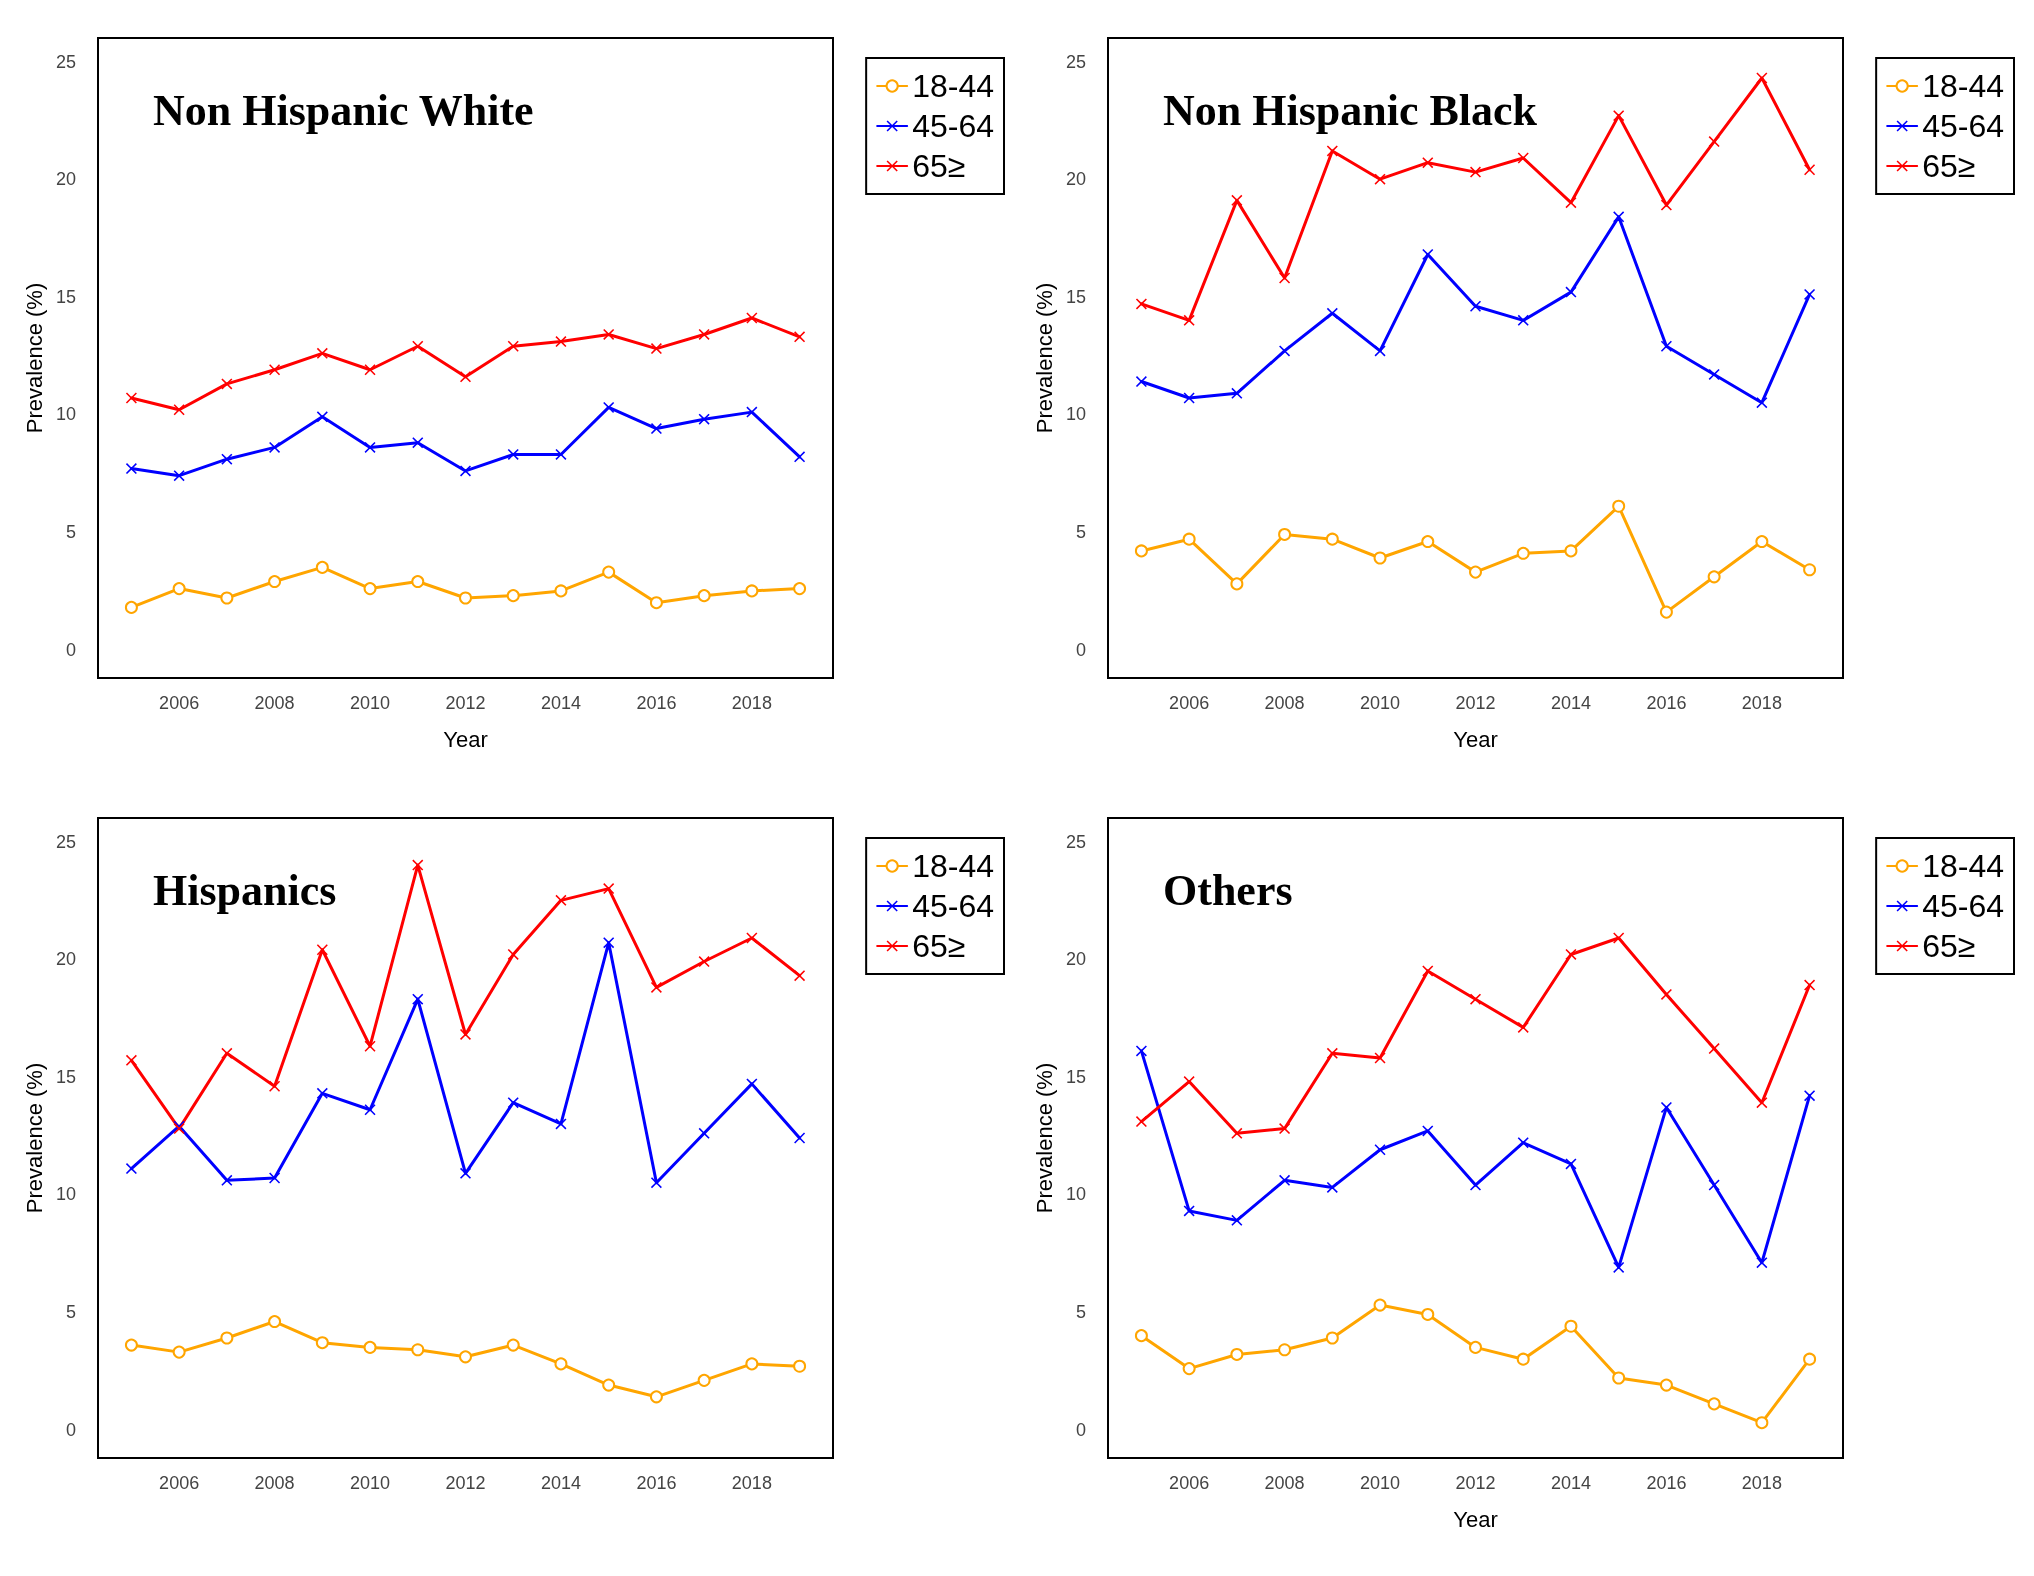 The width and height of the screenshot is (2034, 1576). I want to click on x-tick-label: 2014, so click(1570, 703).